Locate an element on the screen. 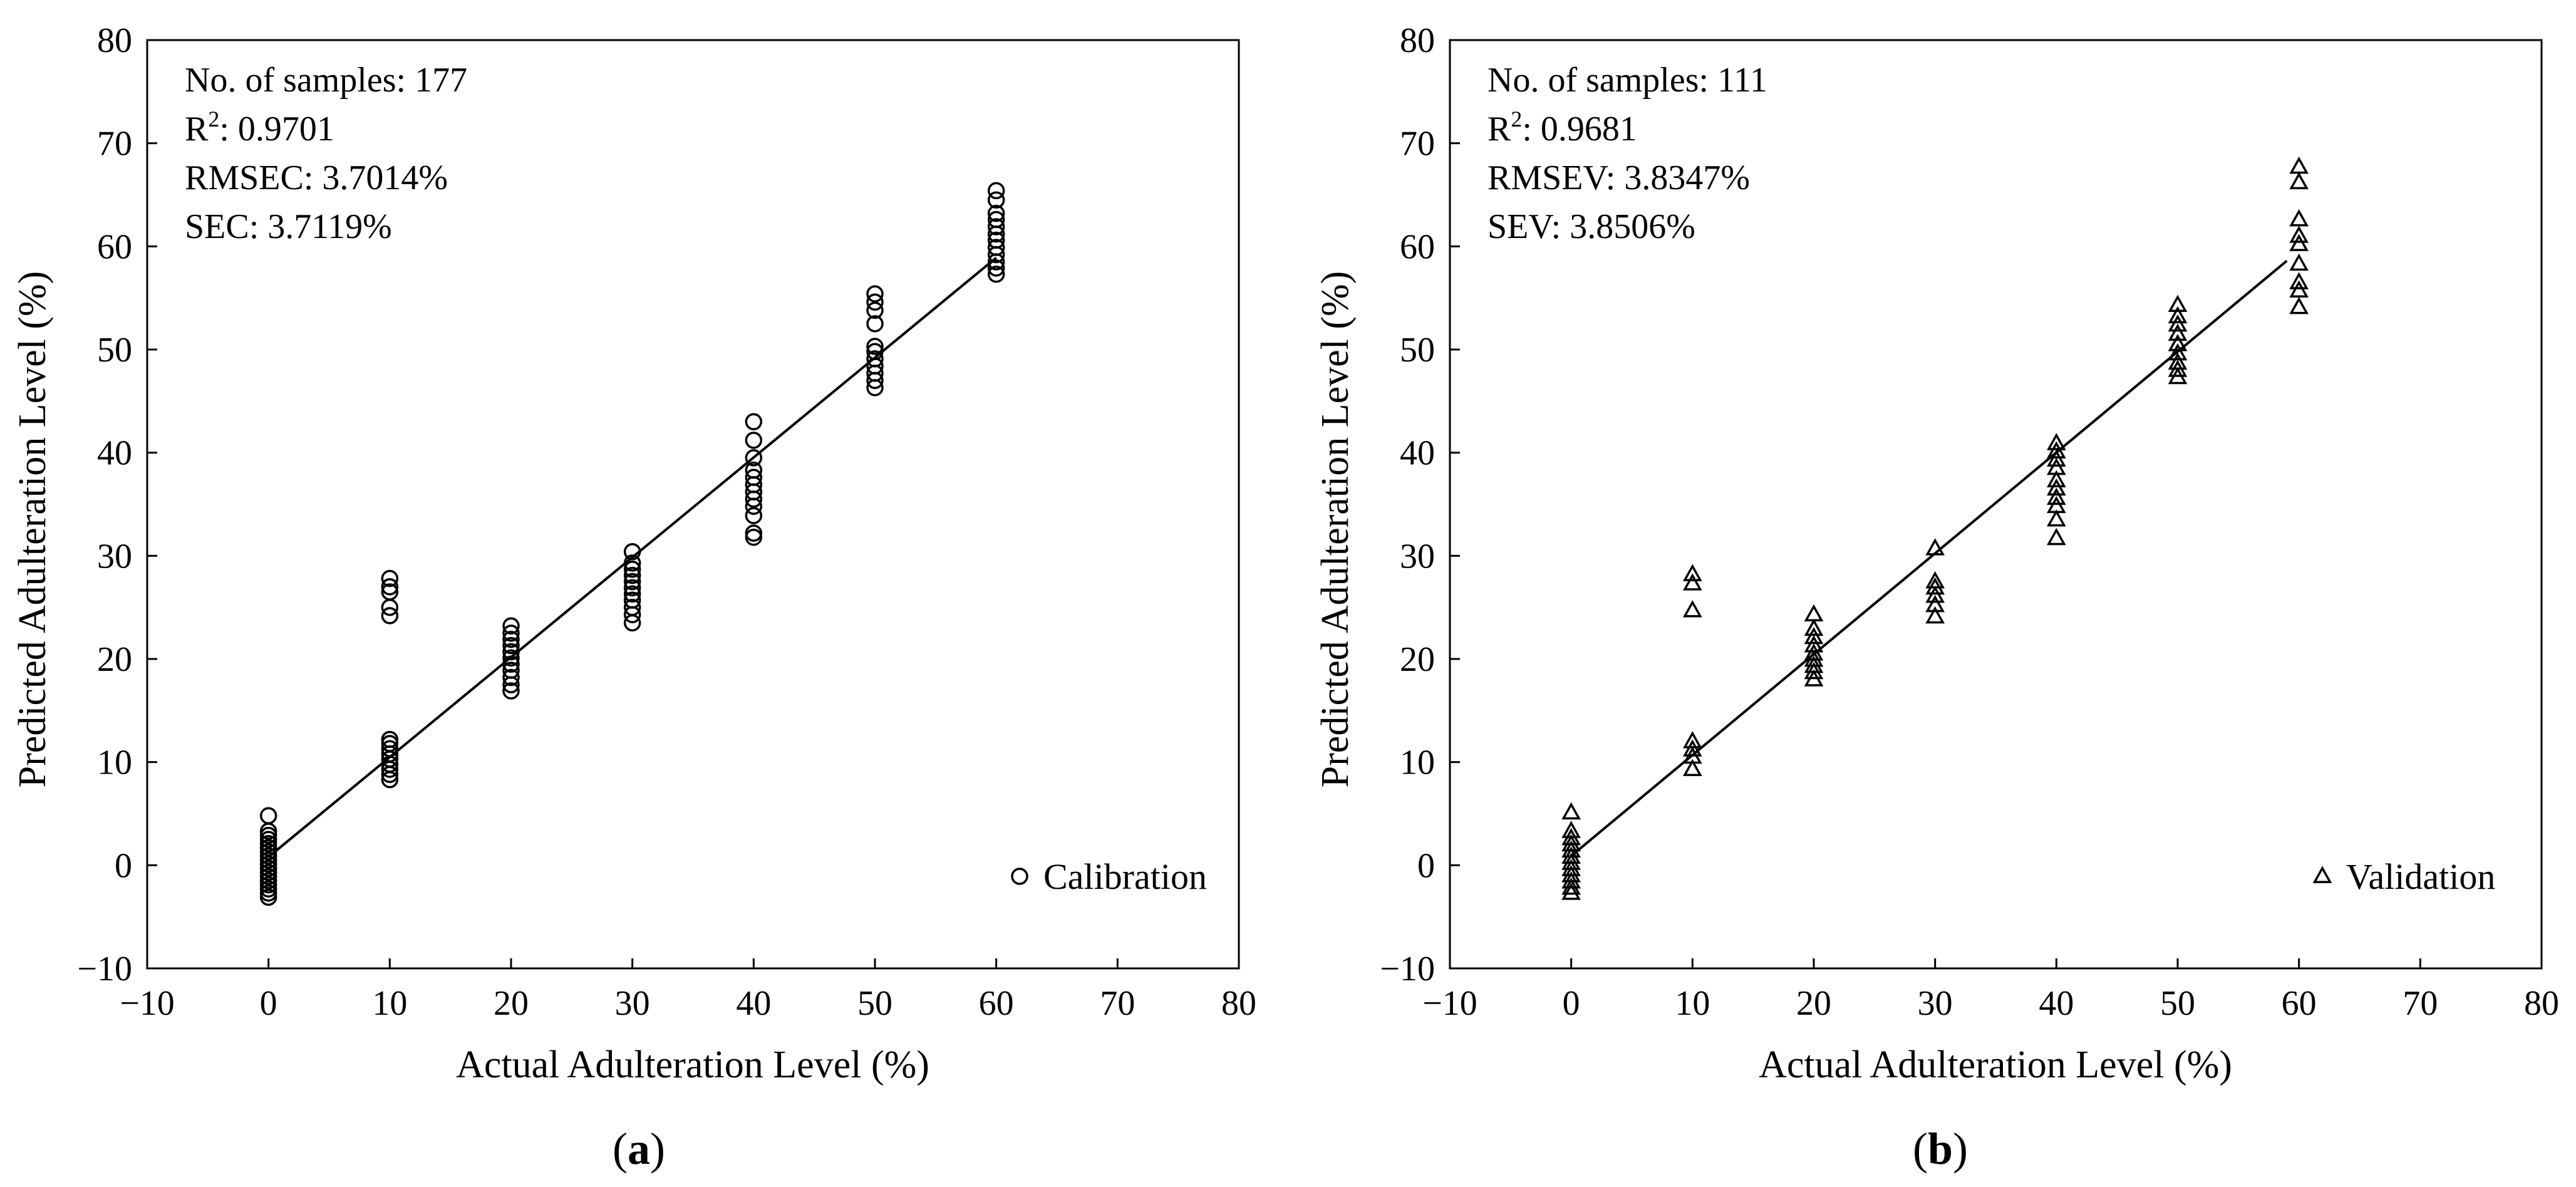  panel-label-a: (a) is located at coordinates (639, 1149).